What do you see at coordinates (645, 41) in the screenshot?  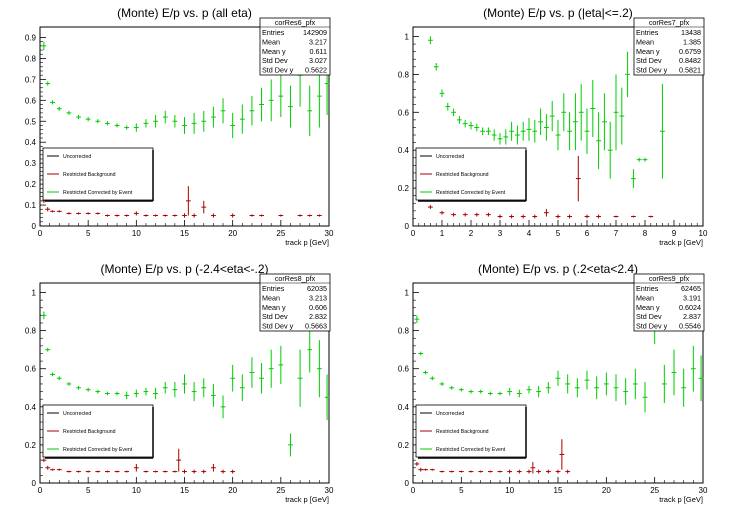 I see `stats-label: Mean` at bounding box center [645, 41].